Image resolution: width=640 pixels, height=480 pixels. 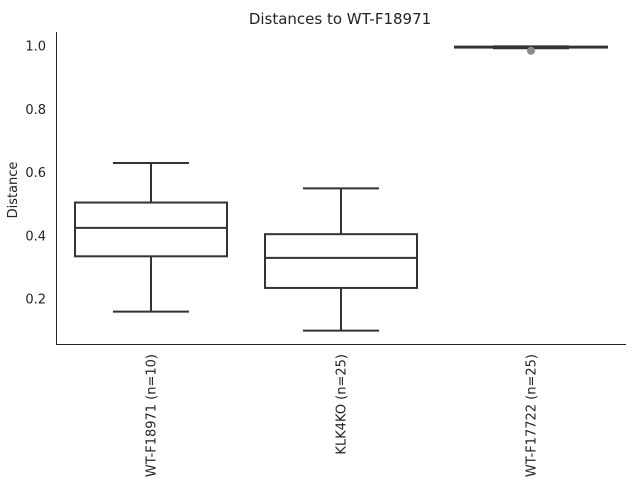 I want to click on y-tick-label: 0.8, so click(x=35, y=110).